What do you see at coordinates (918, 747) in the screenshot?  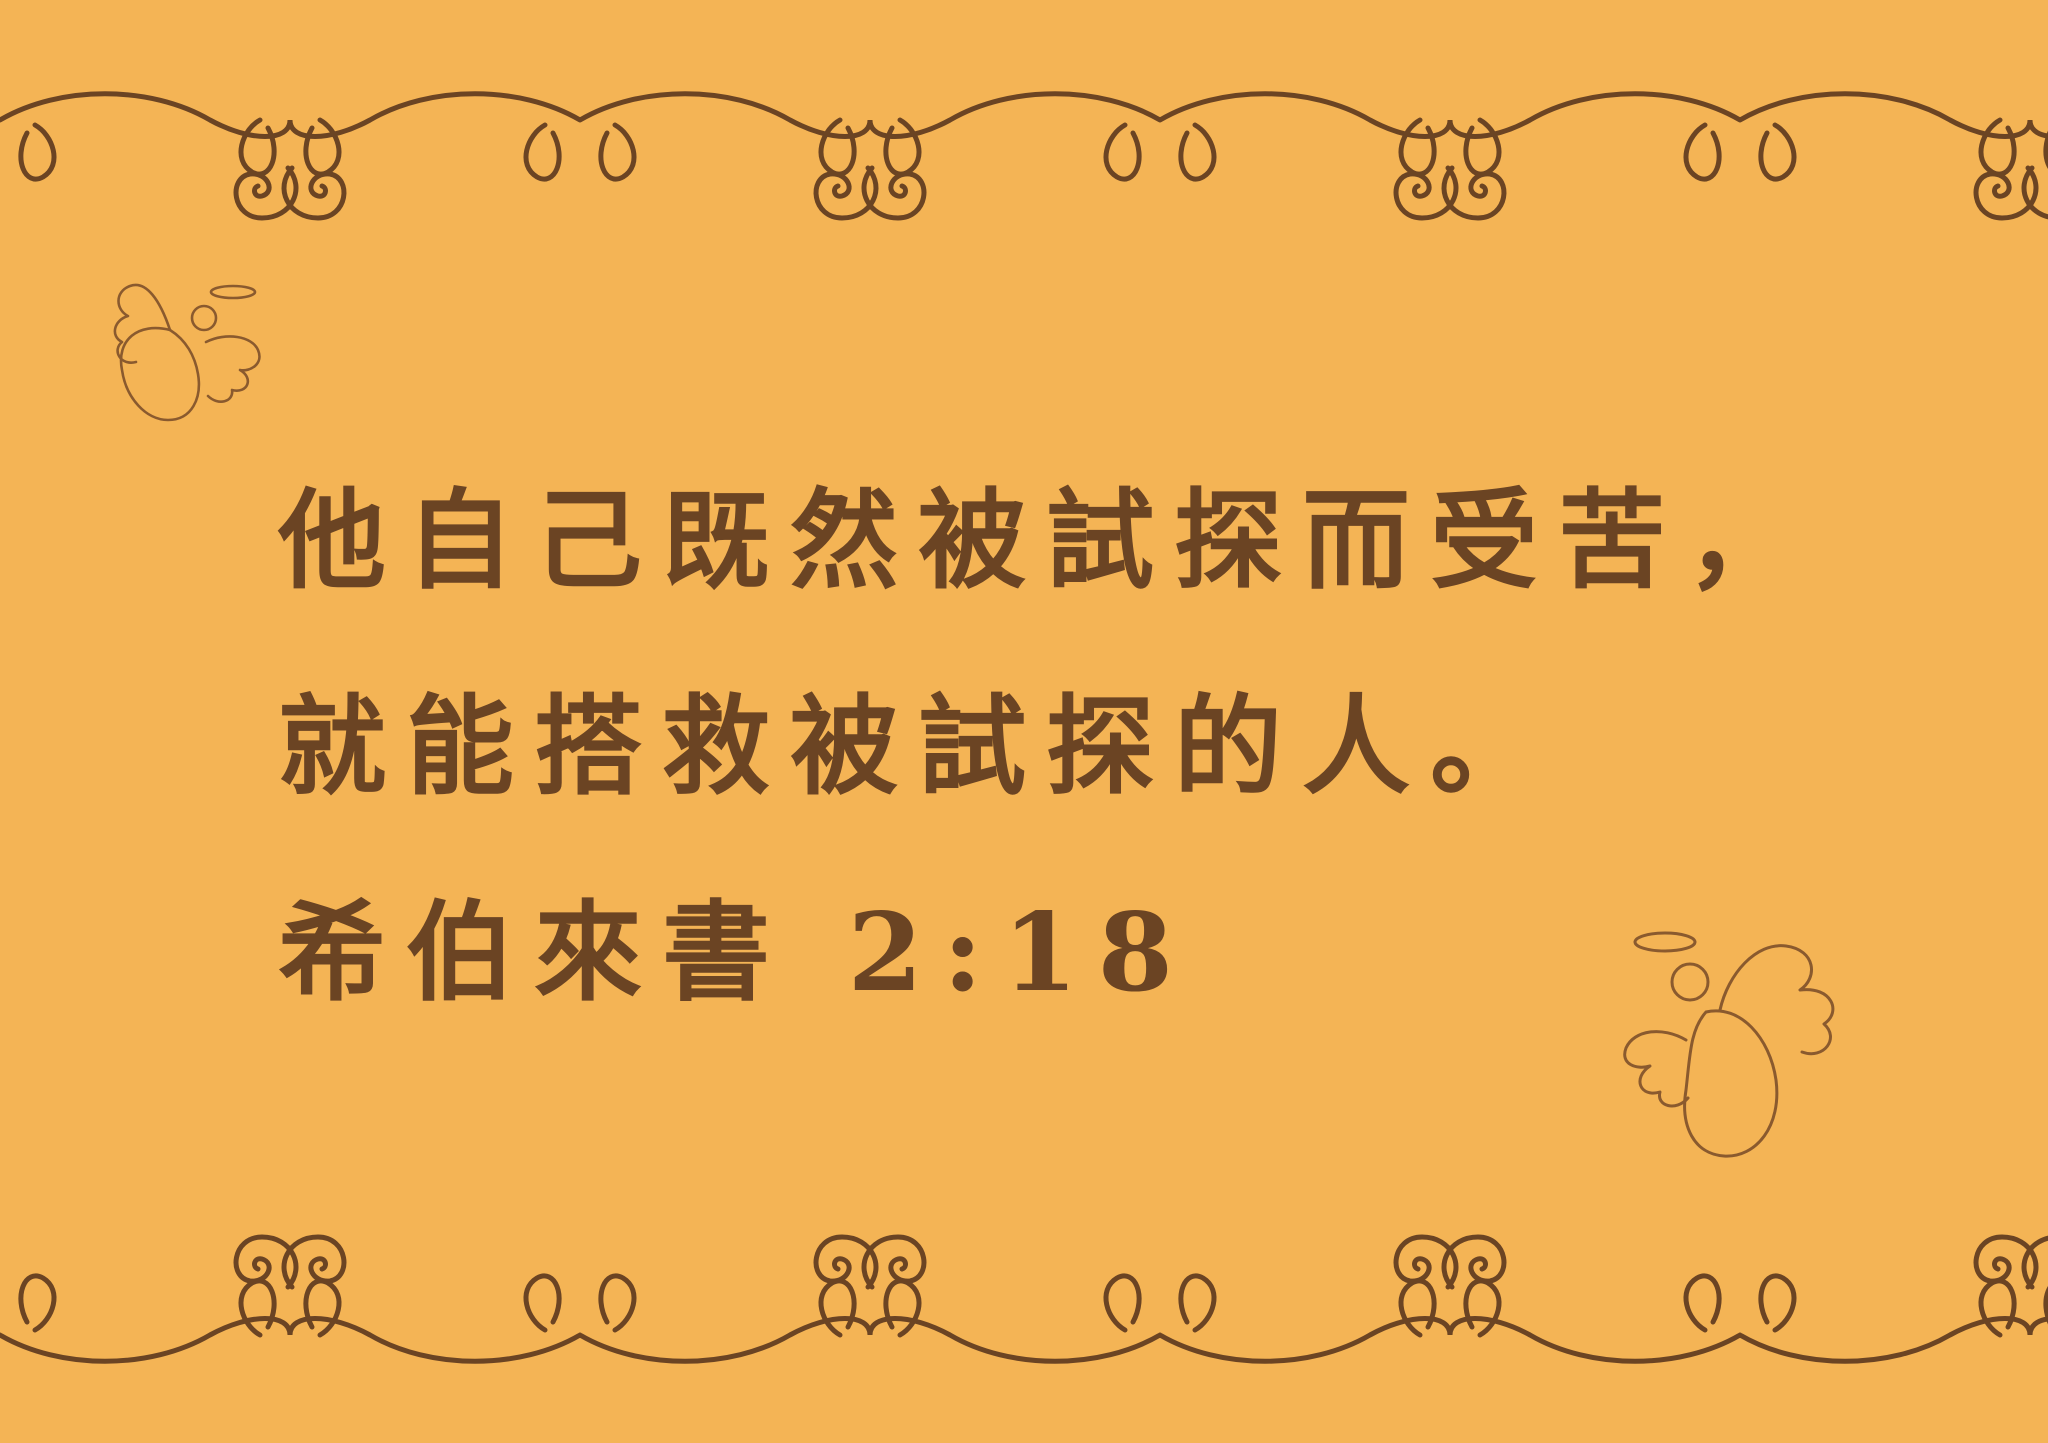 I see `verse-line-2: 就能搭救被試探的人。` at bounding box center [918, 747].